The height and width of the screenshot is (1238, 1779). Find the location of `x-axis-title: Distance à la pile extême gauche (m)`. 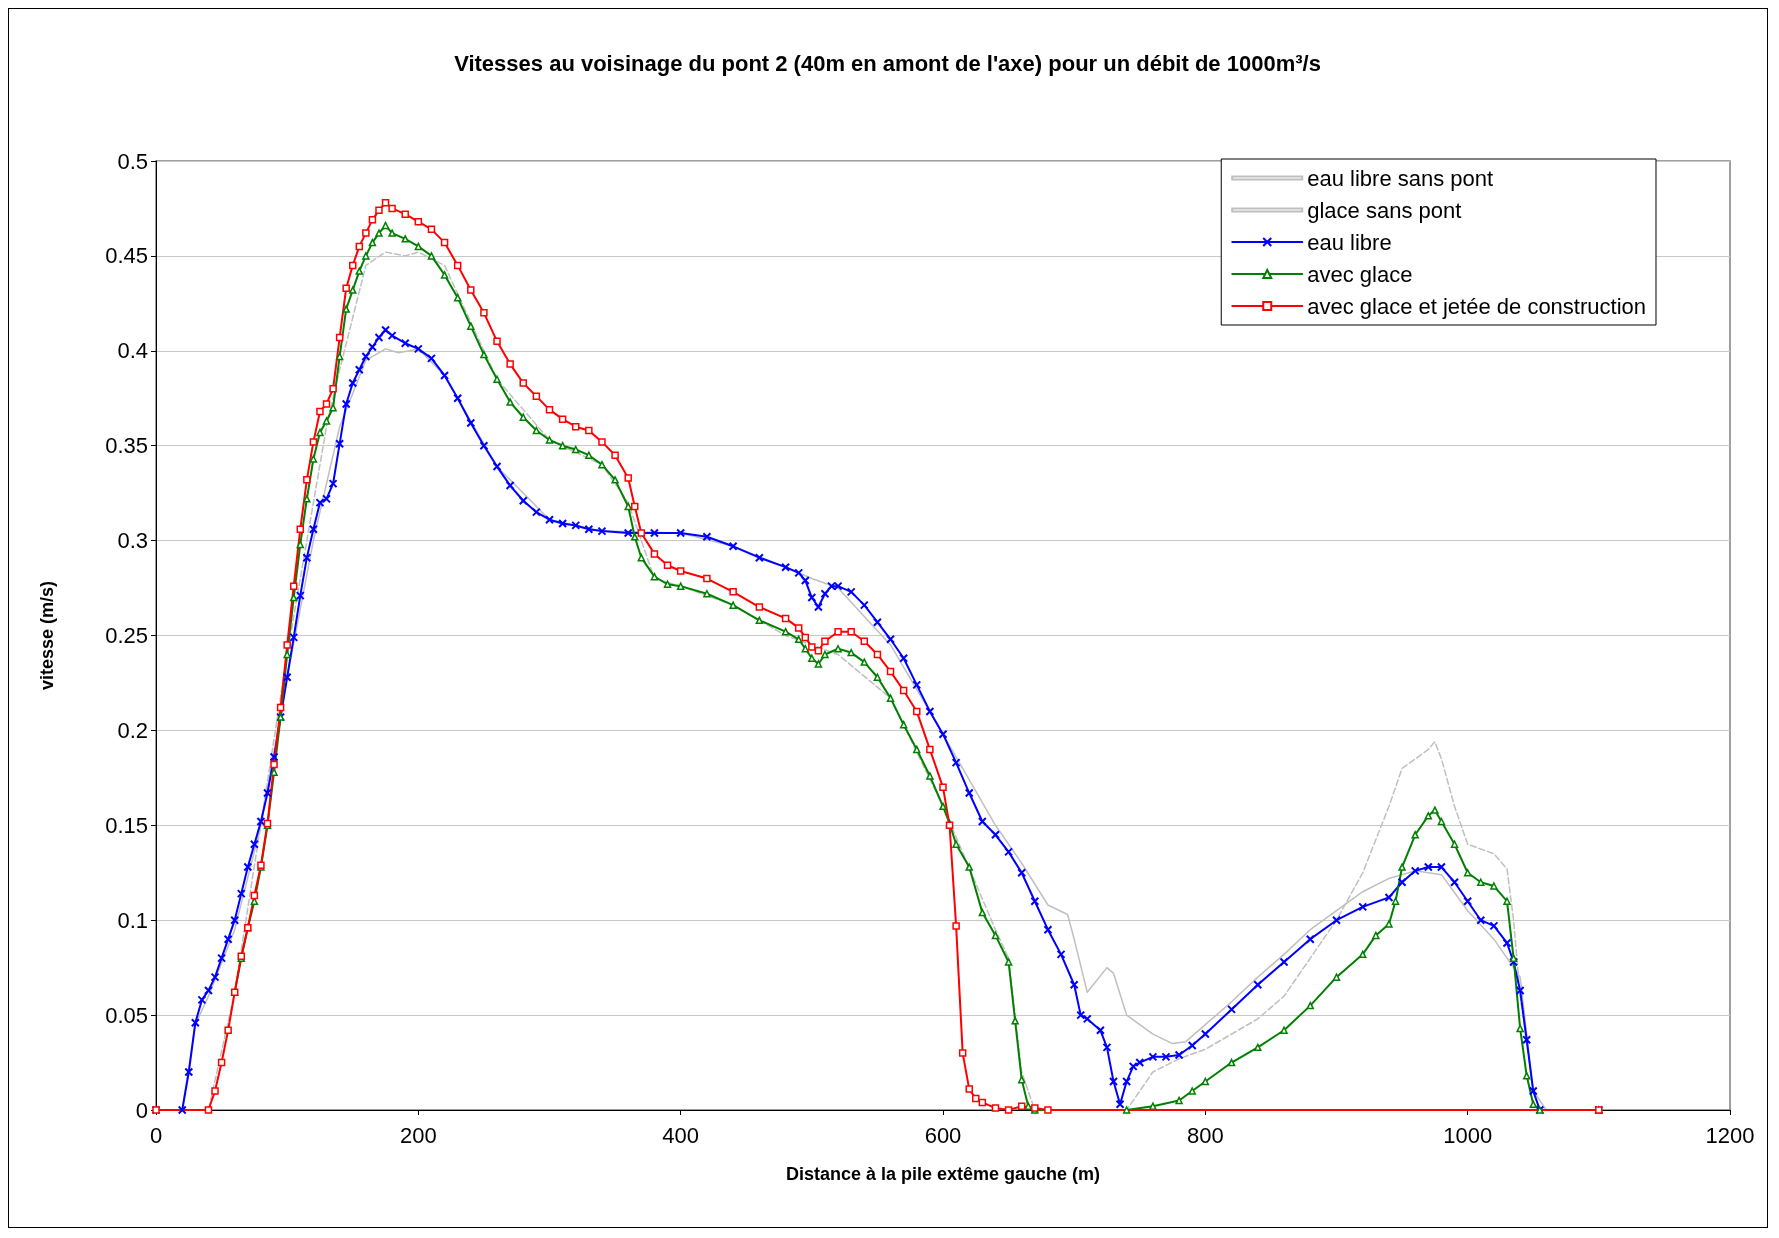

x-axis-title: Distance à la pile extême gauche (m) is located at coordinates (943, 1174).